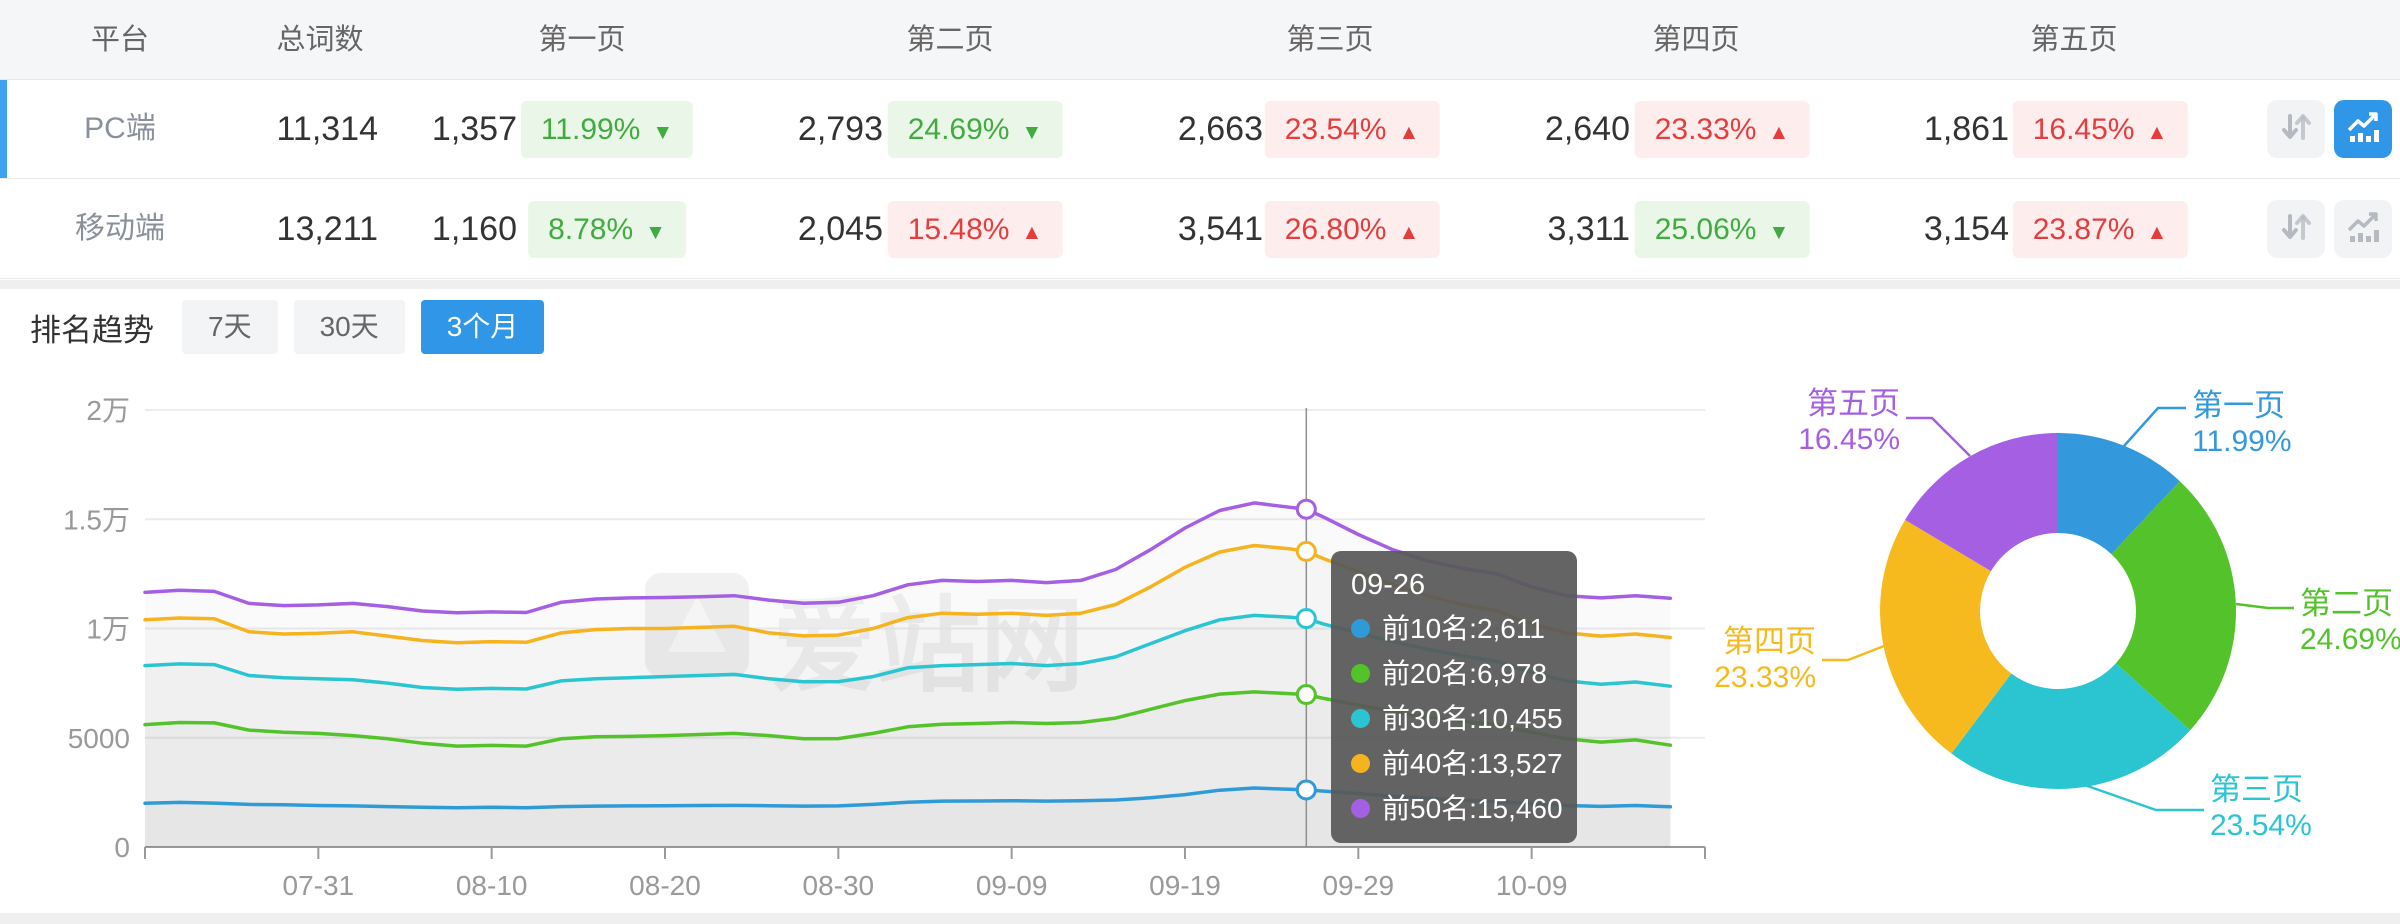 This screenshot has width=2400, height=924. Describe the element at coordinates (492, 885) in the screenshot. I see `x-axis-tick-label: 08-10` at that location.